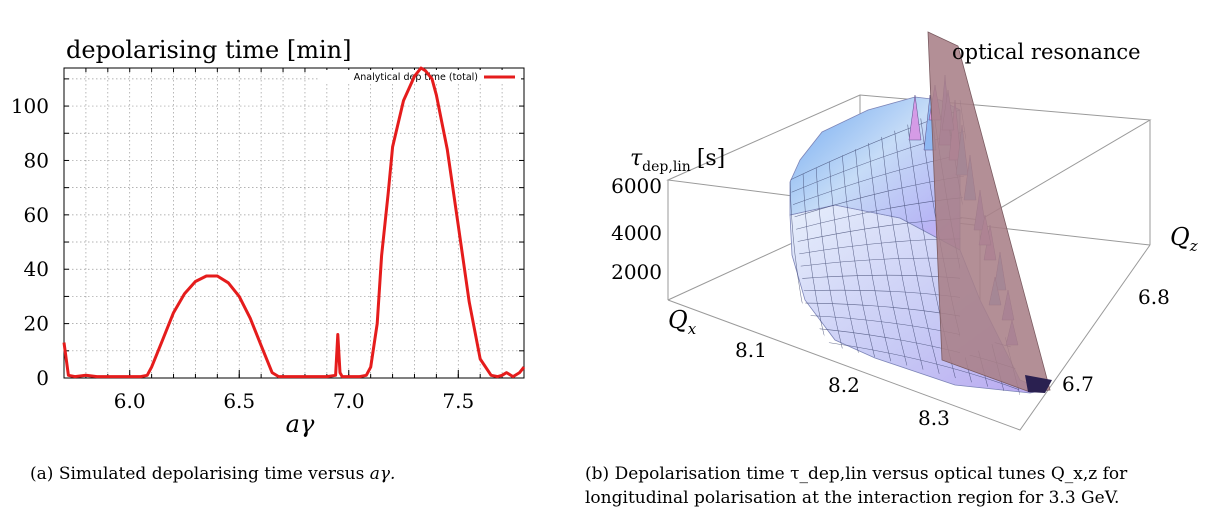  What do you see at coordinates (42, 378) in the screenshot?
I see `y-tick-label: 0` at bounding box center [42, 378].